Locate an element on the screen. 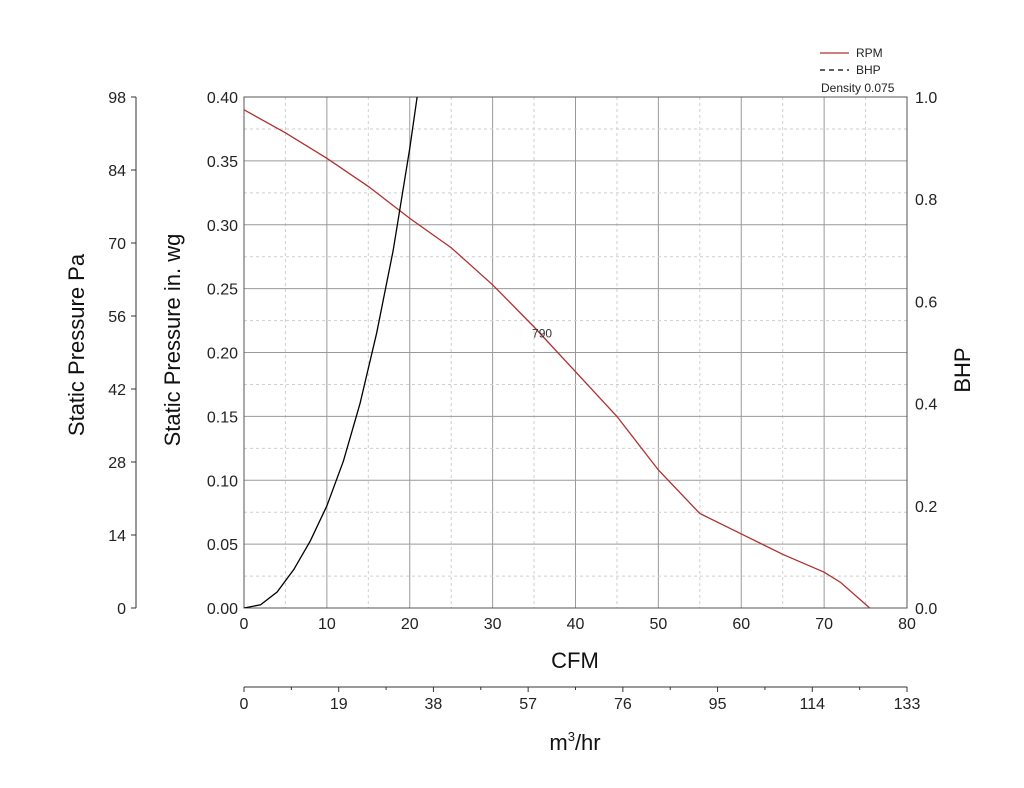 The height and width of the screenshot is (788, 1024). cfm-axis-title: CFM is located at coordinates (575, 660).